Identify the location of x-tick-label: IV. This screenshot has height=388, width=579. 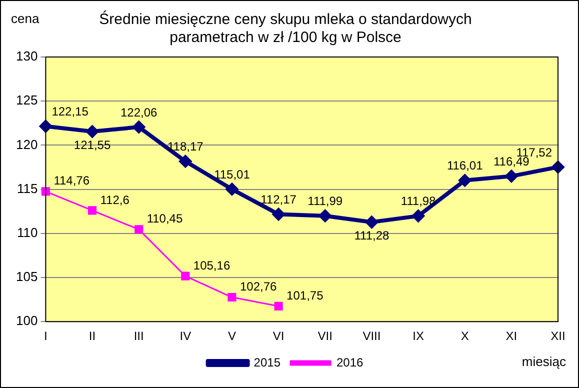
(186, 336).